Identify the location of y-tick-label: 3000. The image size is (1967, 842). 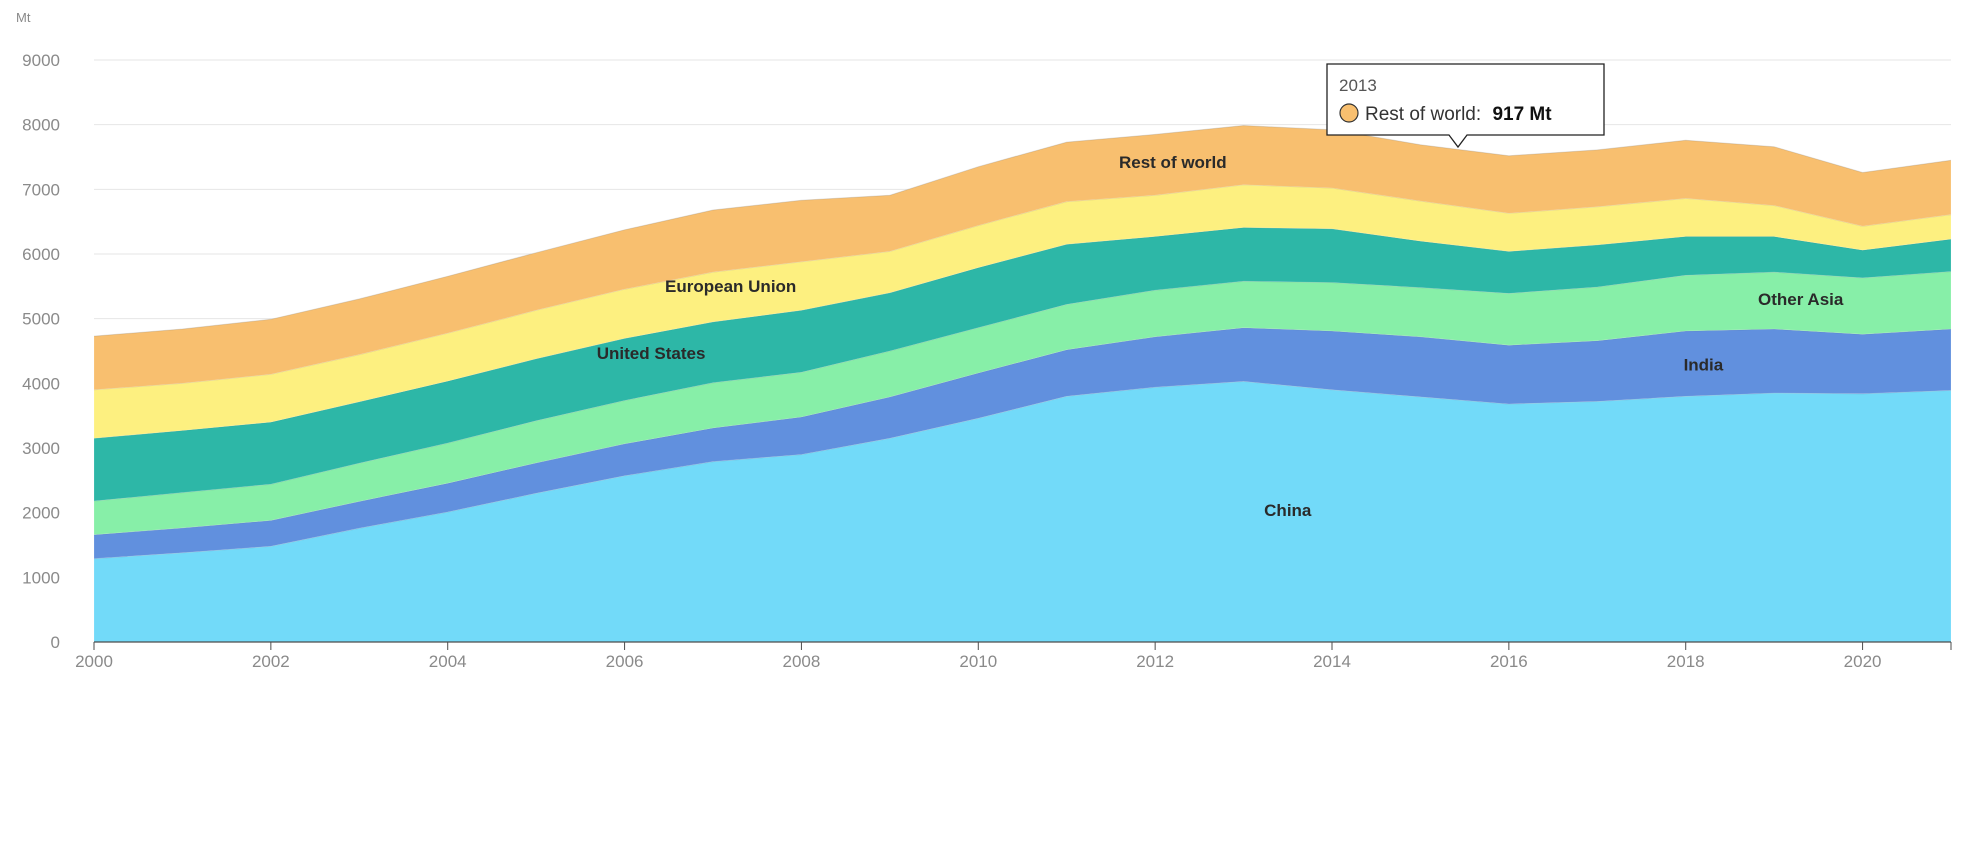
(41, 448).